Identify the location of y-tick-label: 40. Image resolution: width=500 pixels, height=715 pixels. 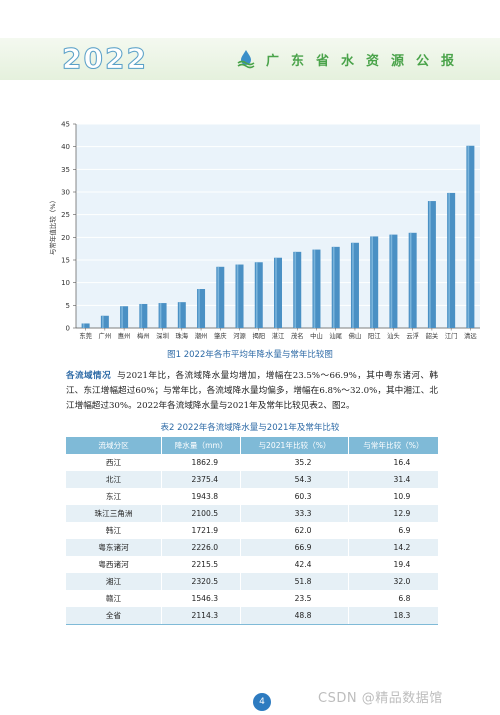
(65, 147).